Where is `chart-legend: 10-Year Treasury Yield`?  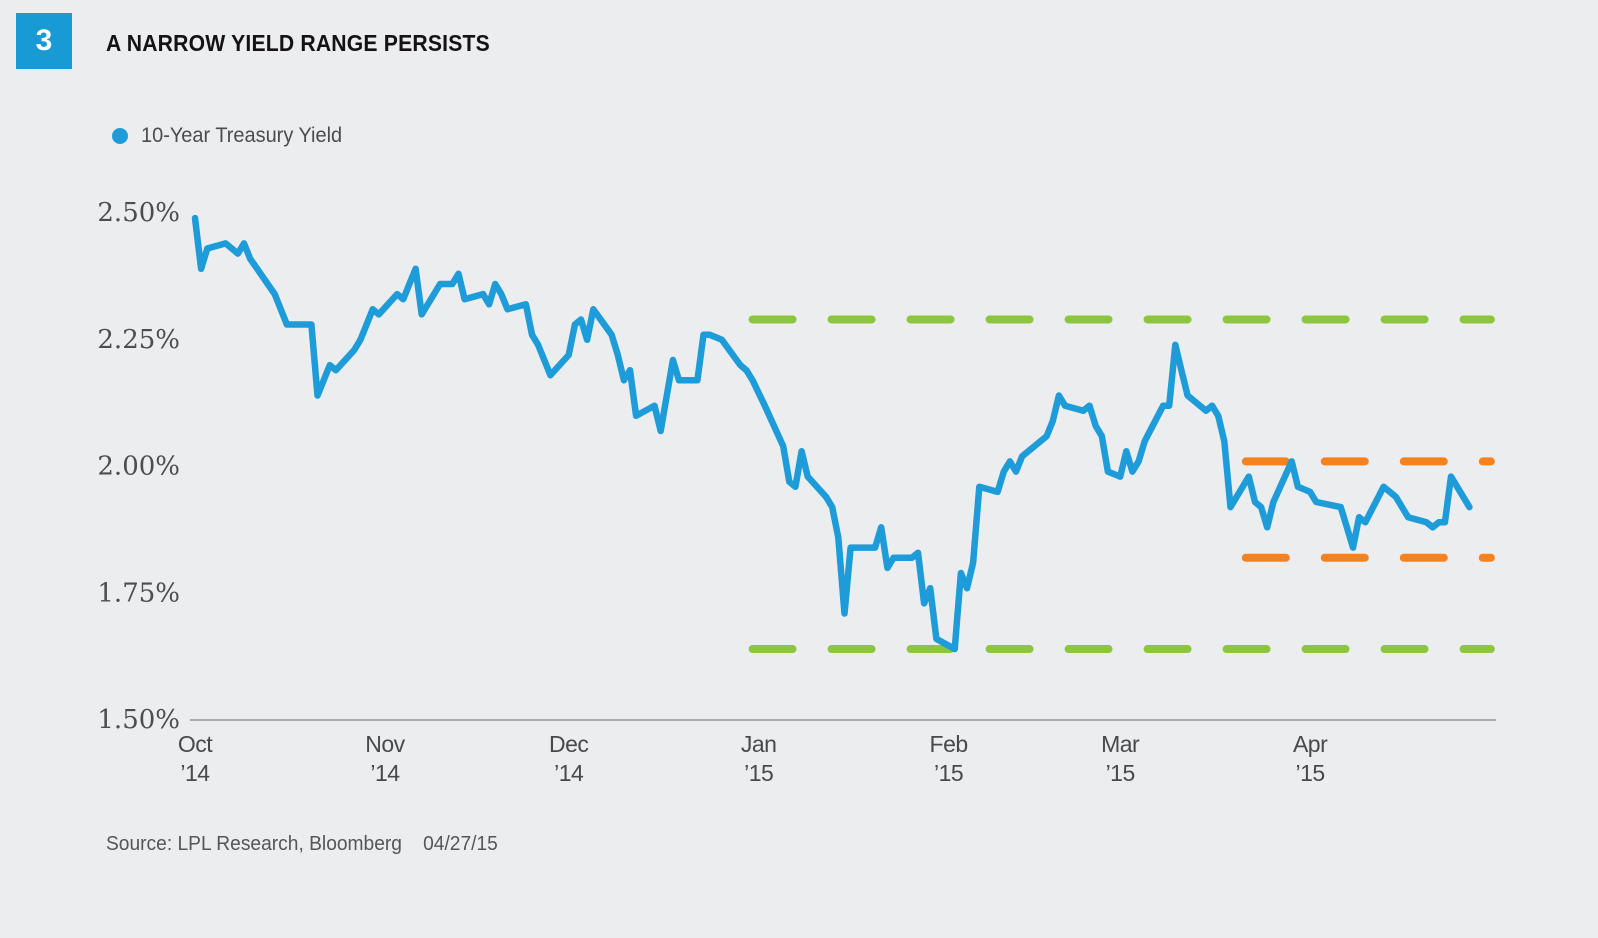
chart-legend: 10-Year Treasury Yield is located at coordinates (232, 136).